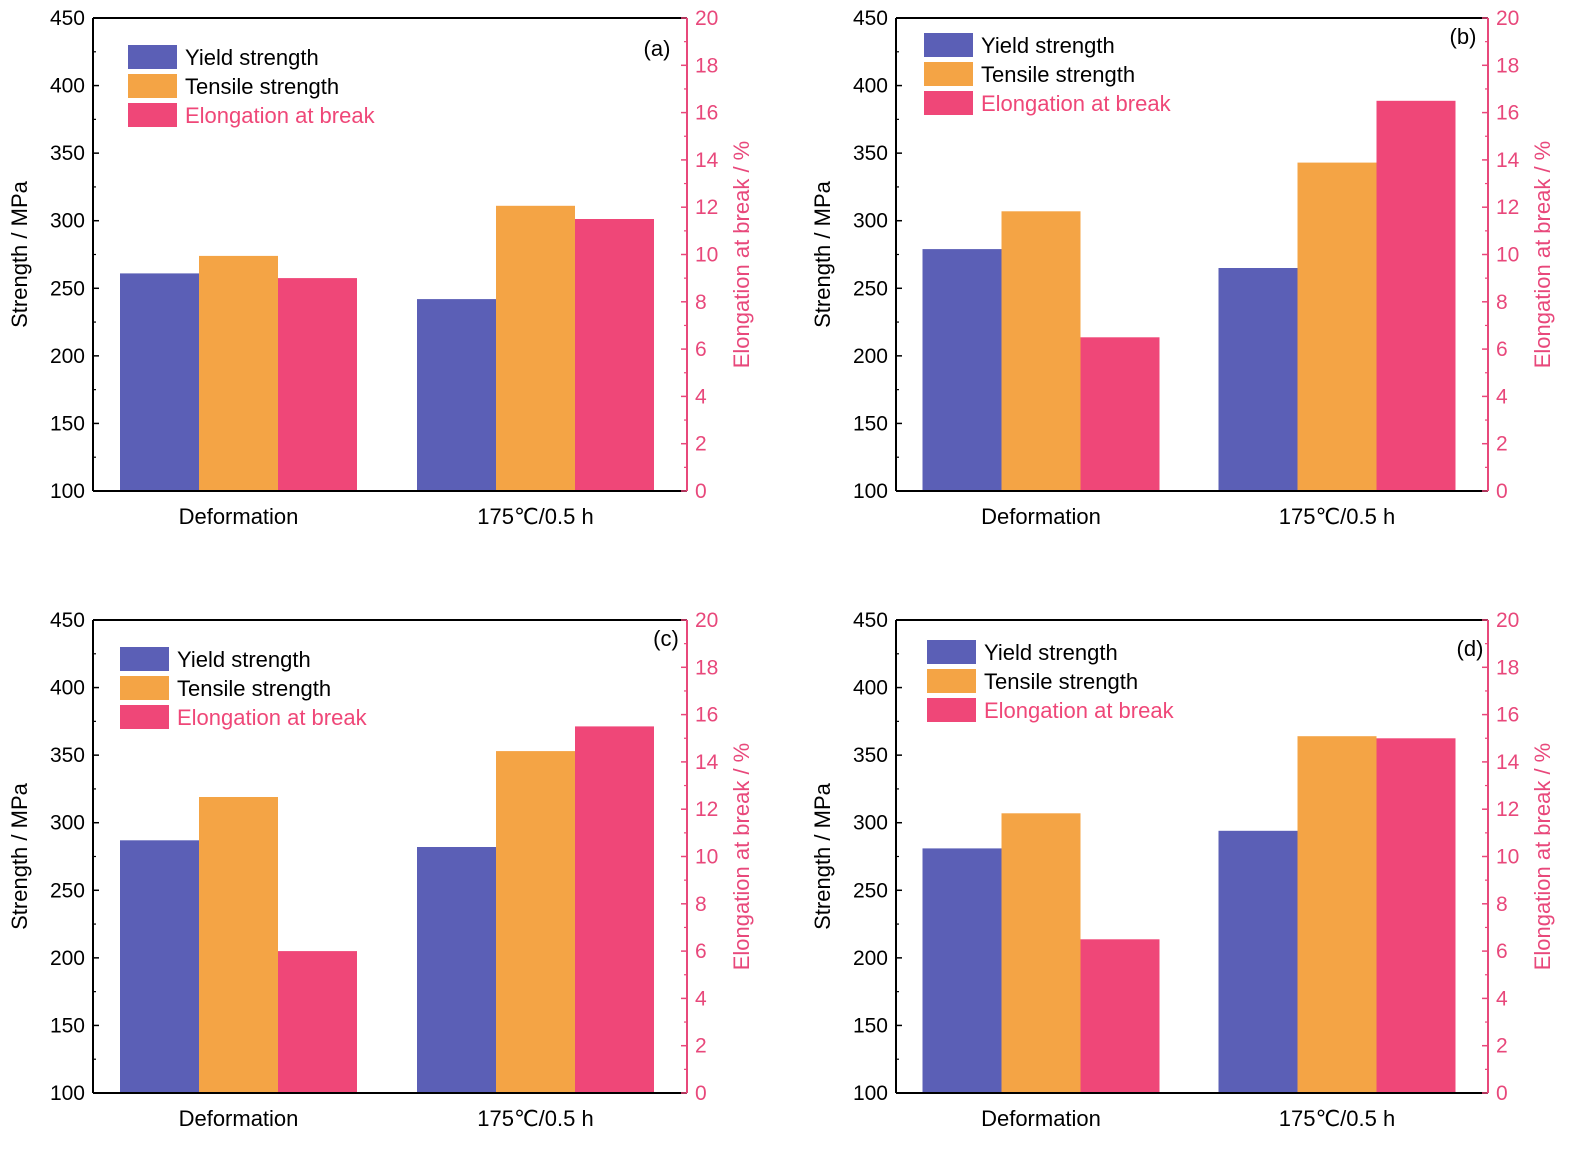 The image size is (1595, 1162). Describe the element at coordinates (870, 356) in the screenshot. I see `y-tick-label: 200` at that location.